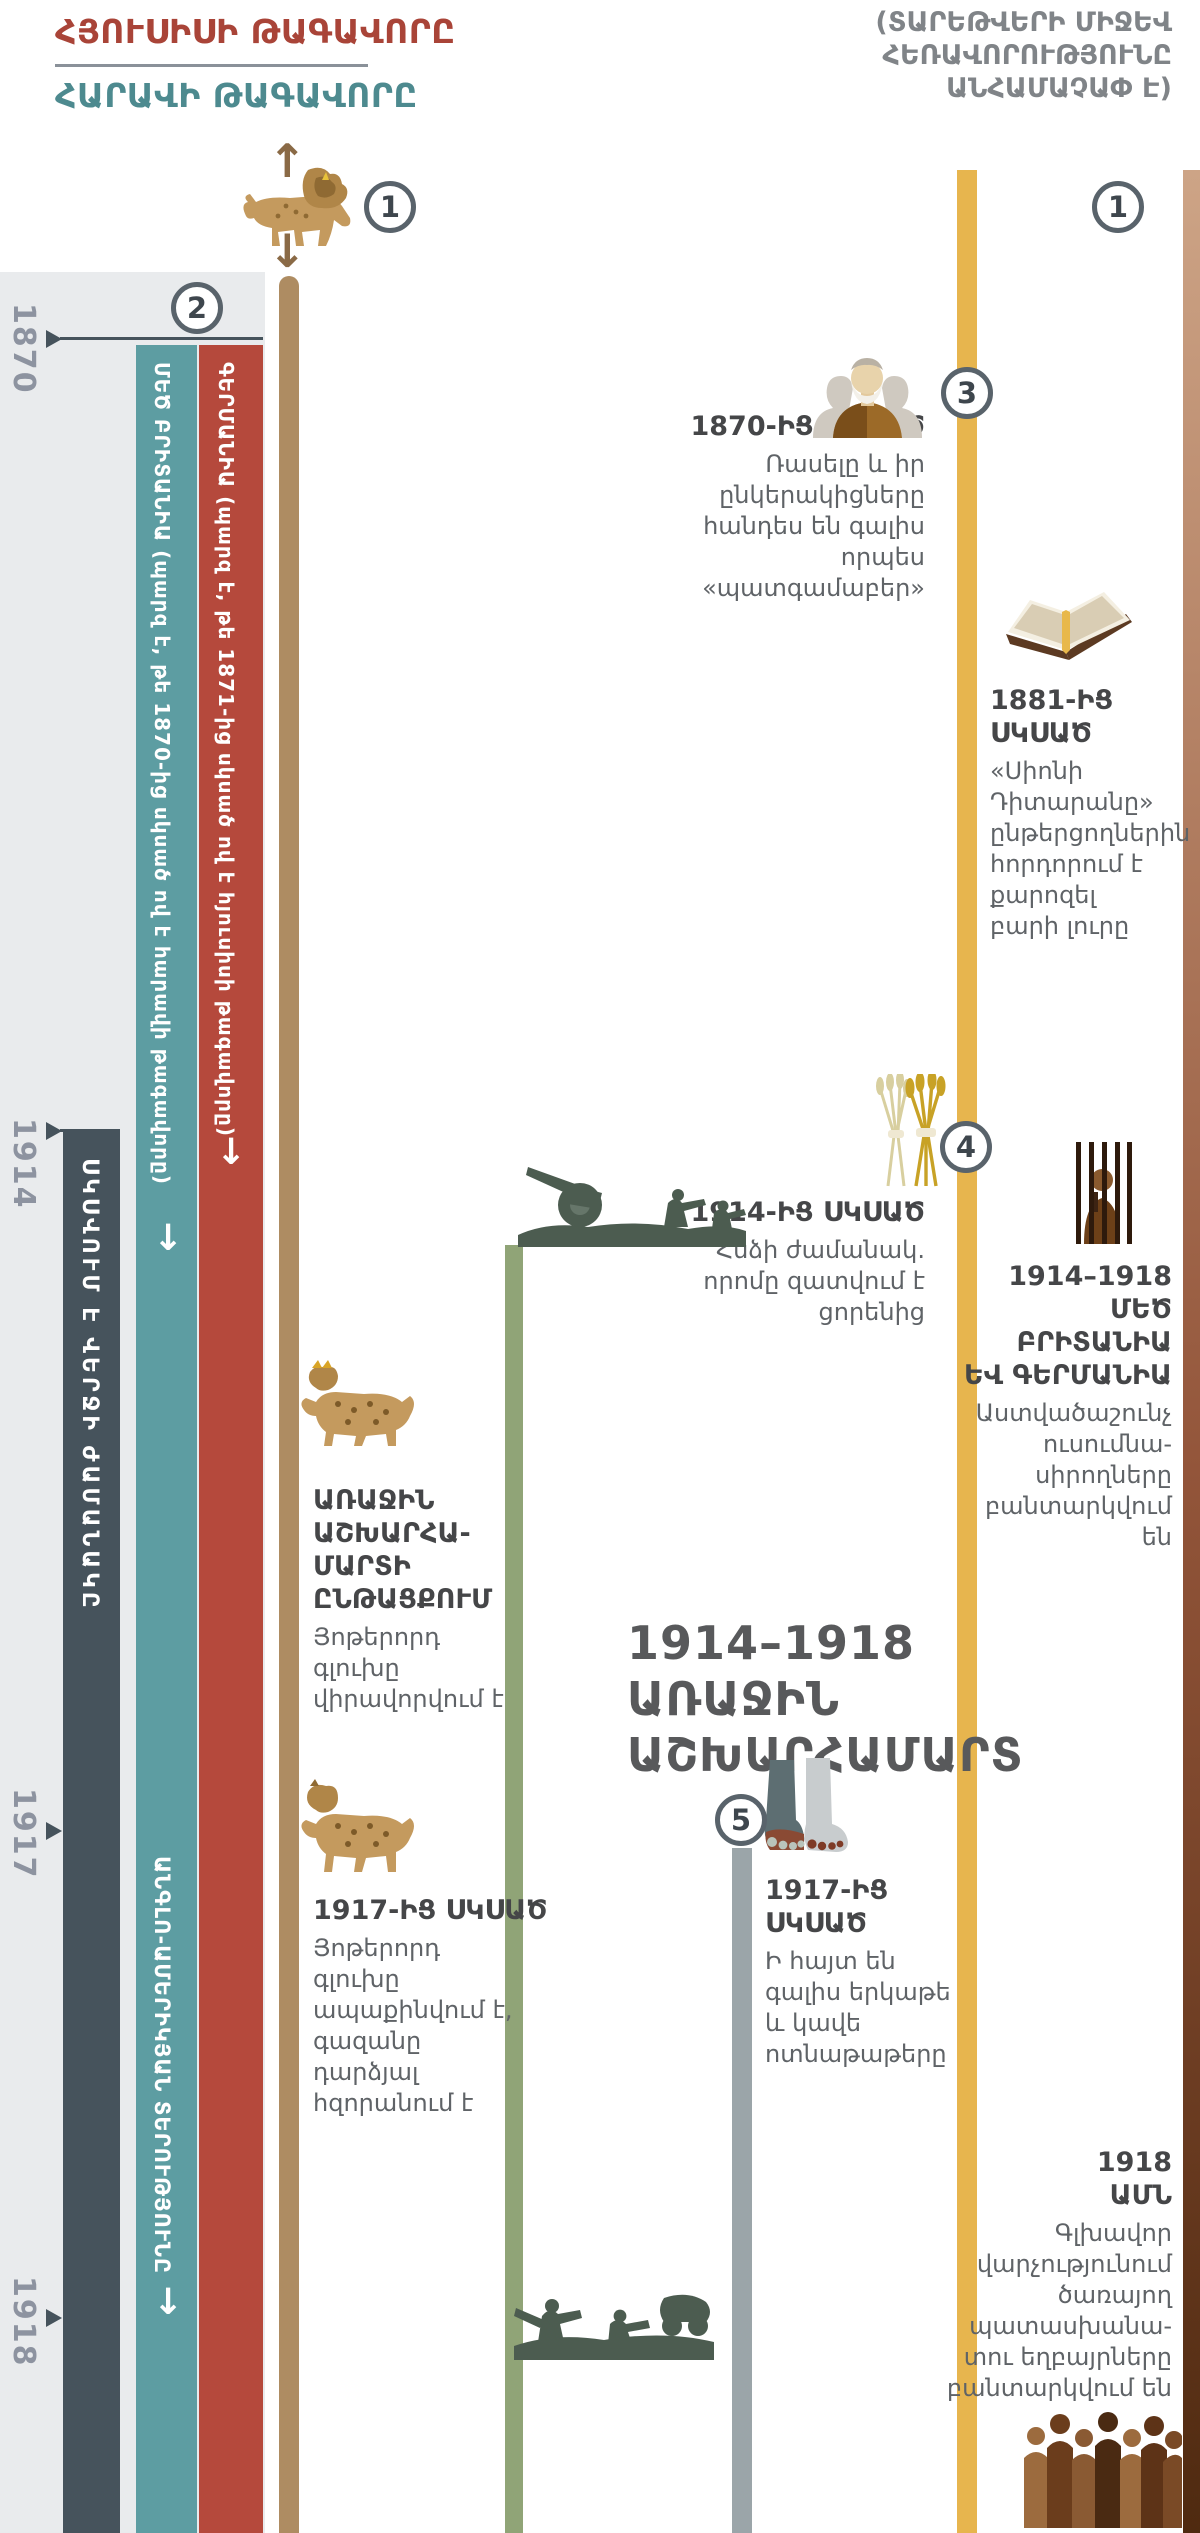  What do you see at coordinates (967, 393) in the screenshot?
I see `marker-circle-3: 3` at bounding box center [967, 393].